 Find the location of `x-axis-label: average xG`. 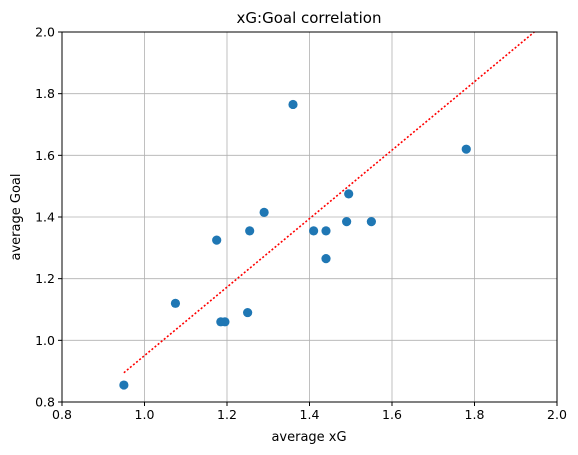

x-axis-label: average xG is located at coordinates (308, 437).